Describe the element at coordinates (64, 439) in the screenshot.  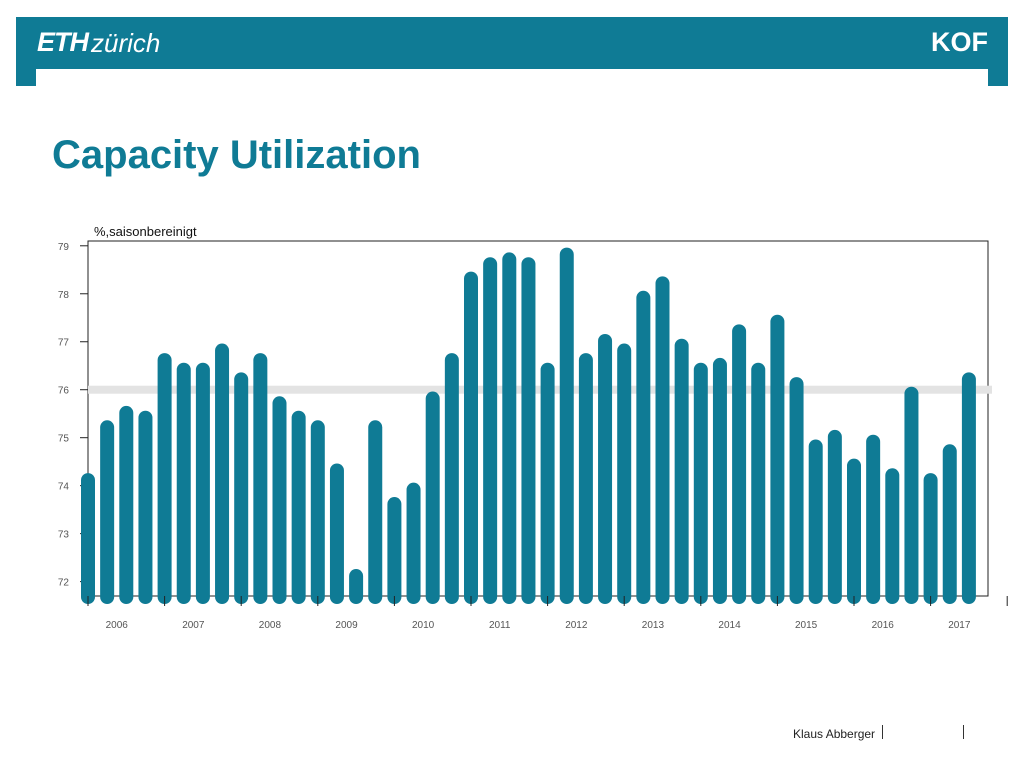
I see `y-tick-label: 75` at that location.